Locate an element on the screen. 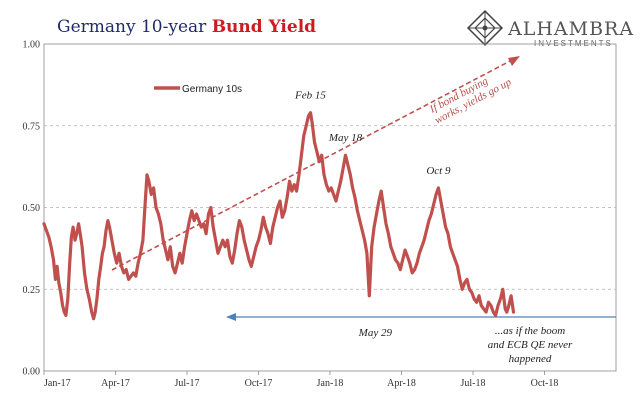  y-tick-label: 0.50 is located at coordinates (32, 208).